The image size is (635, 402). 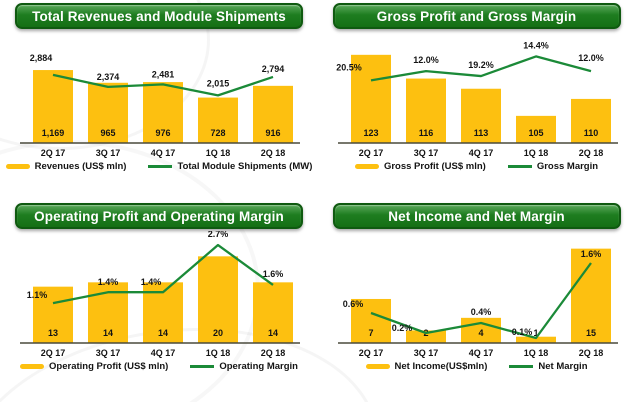 I want to click on line-value-label: 0.6%, so click(x=353, y=304).